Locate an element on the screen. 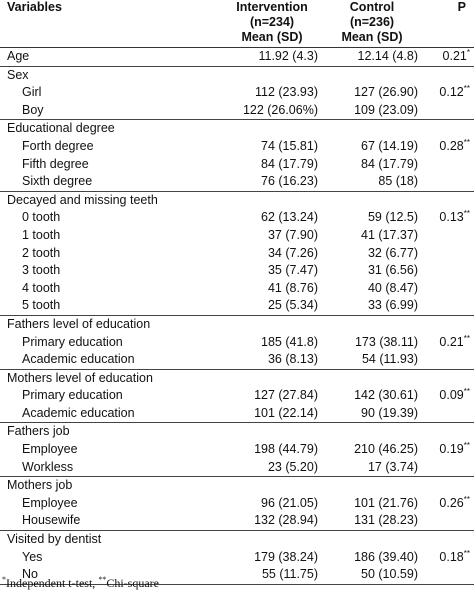  group-header-row: Decayed and missing teeth is located at coordinates (237, 201).